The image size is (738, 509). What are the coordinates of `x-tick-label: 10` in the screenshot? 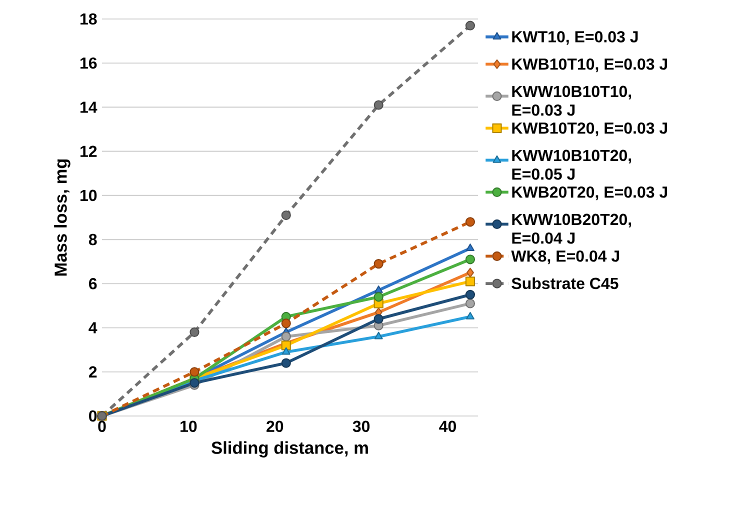 It's located at (188, 426).